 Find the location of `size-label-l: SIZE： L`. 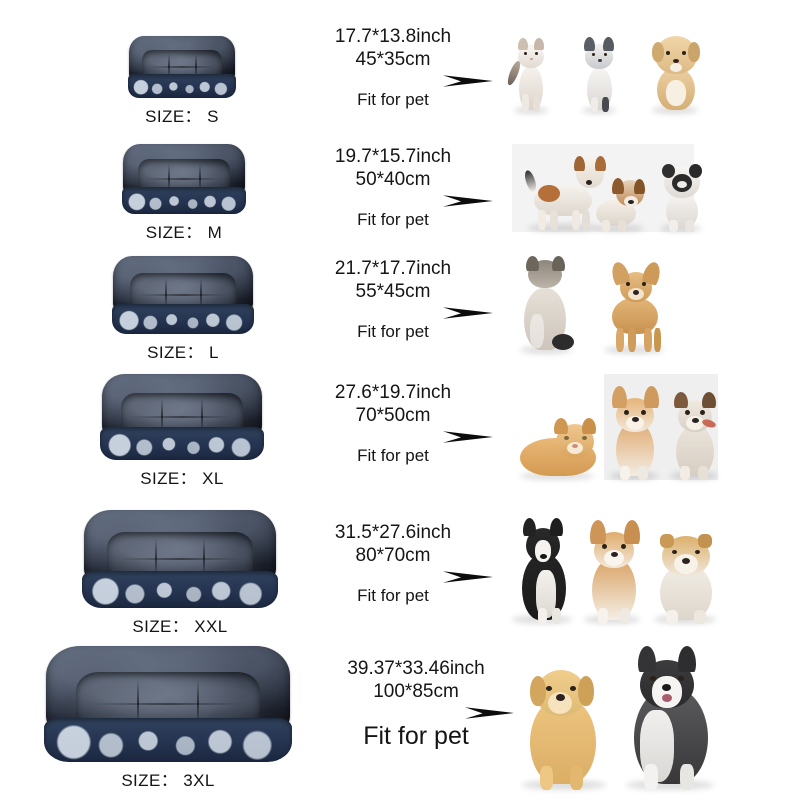

size-label-l: SIZE： L is located at coordinates (183, 352).